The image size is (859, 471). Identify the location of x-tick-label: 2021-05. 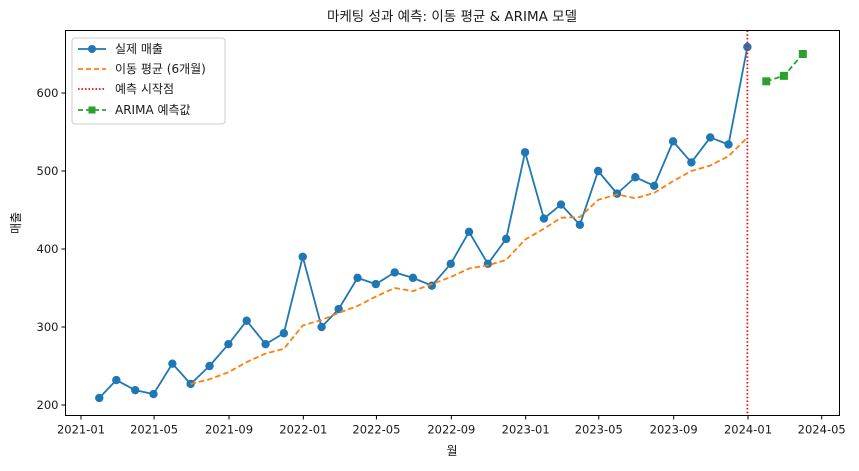
(154, 430).